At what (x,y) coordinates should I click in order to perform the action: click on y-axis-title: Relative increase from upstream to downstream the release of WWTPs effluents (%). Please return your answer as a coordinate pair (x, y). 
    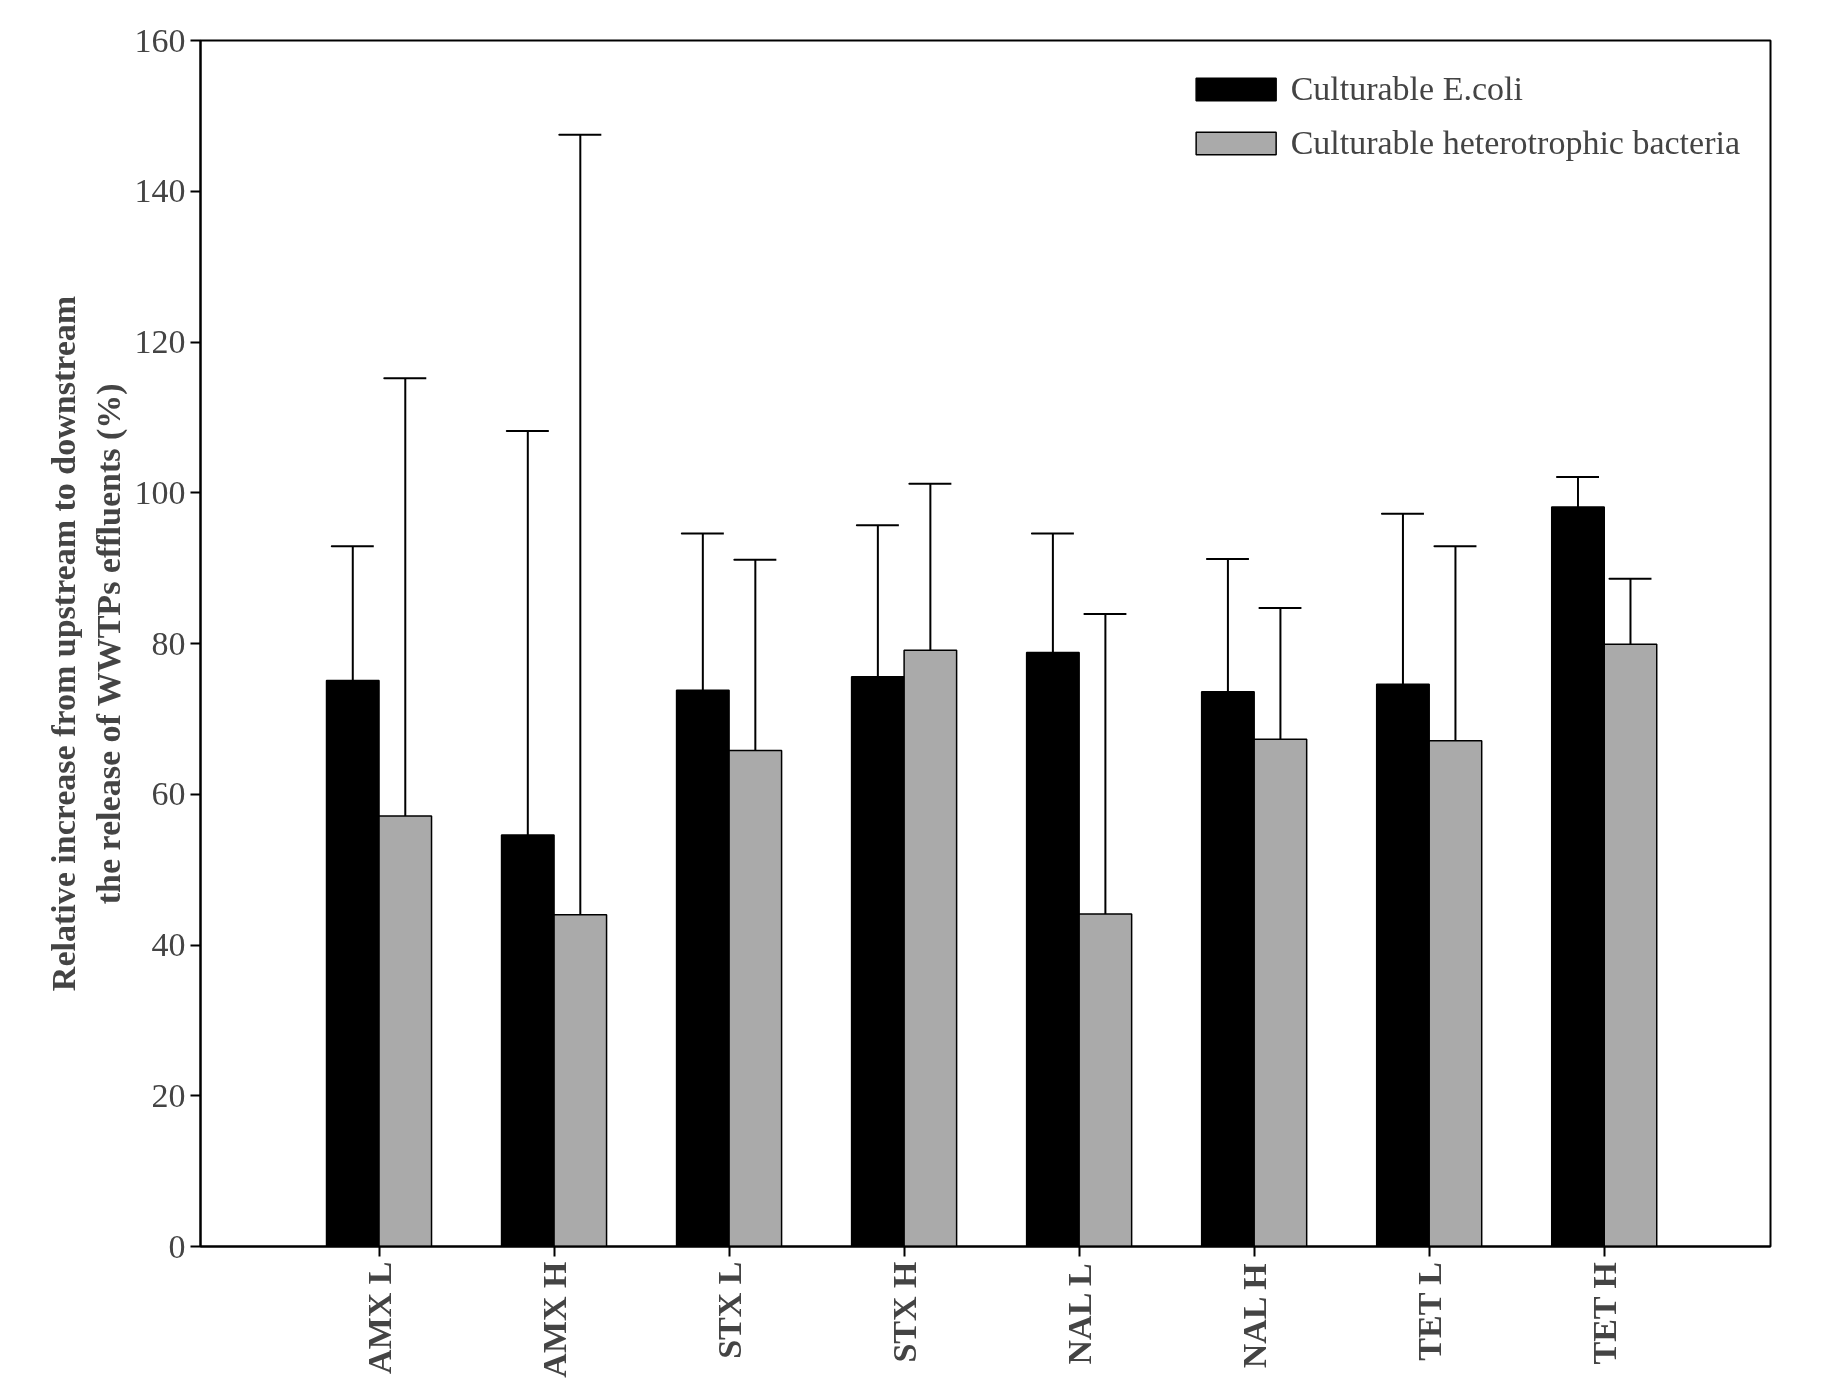
    Looking at the image, I should click on (86, 643).